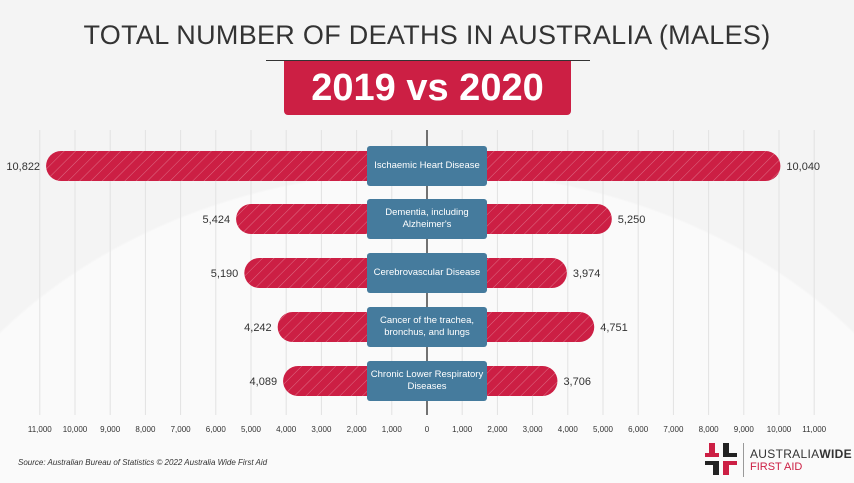  I want to click on data-label-right: 10,040, so click(803, 167).